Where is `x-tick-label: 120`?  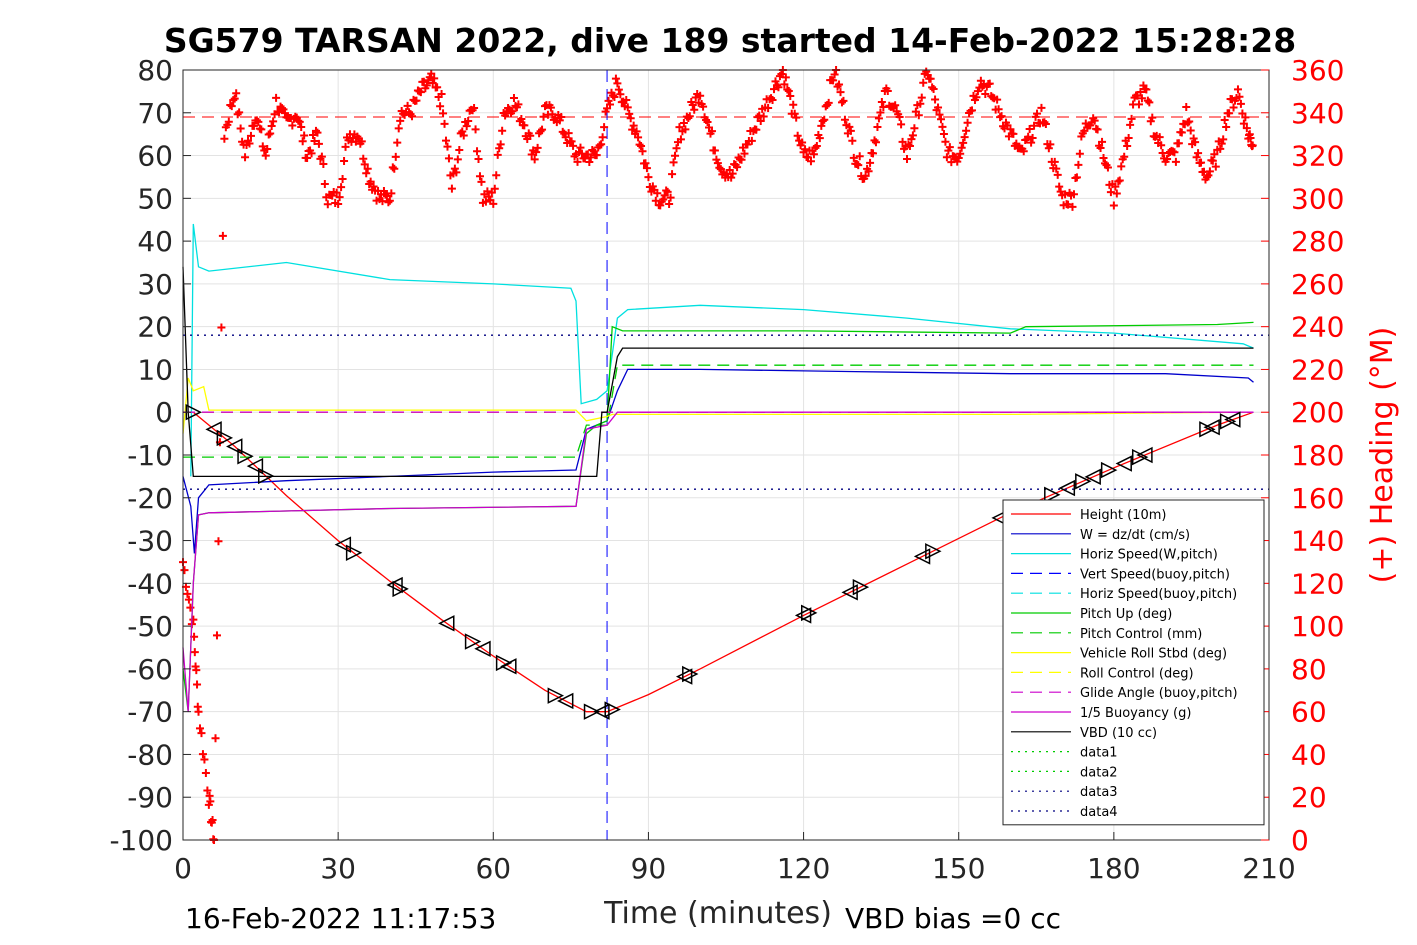 x-tick-label: 120 is located at coordinates (803, 868).